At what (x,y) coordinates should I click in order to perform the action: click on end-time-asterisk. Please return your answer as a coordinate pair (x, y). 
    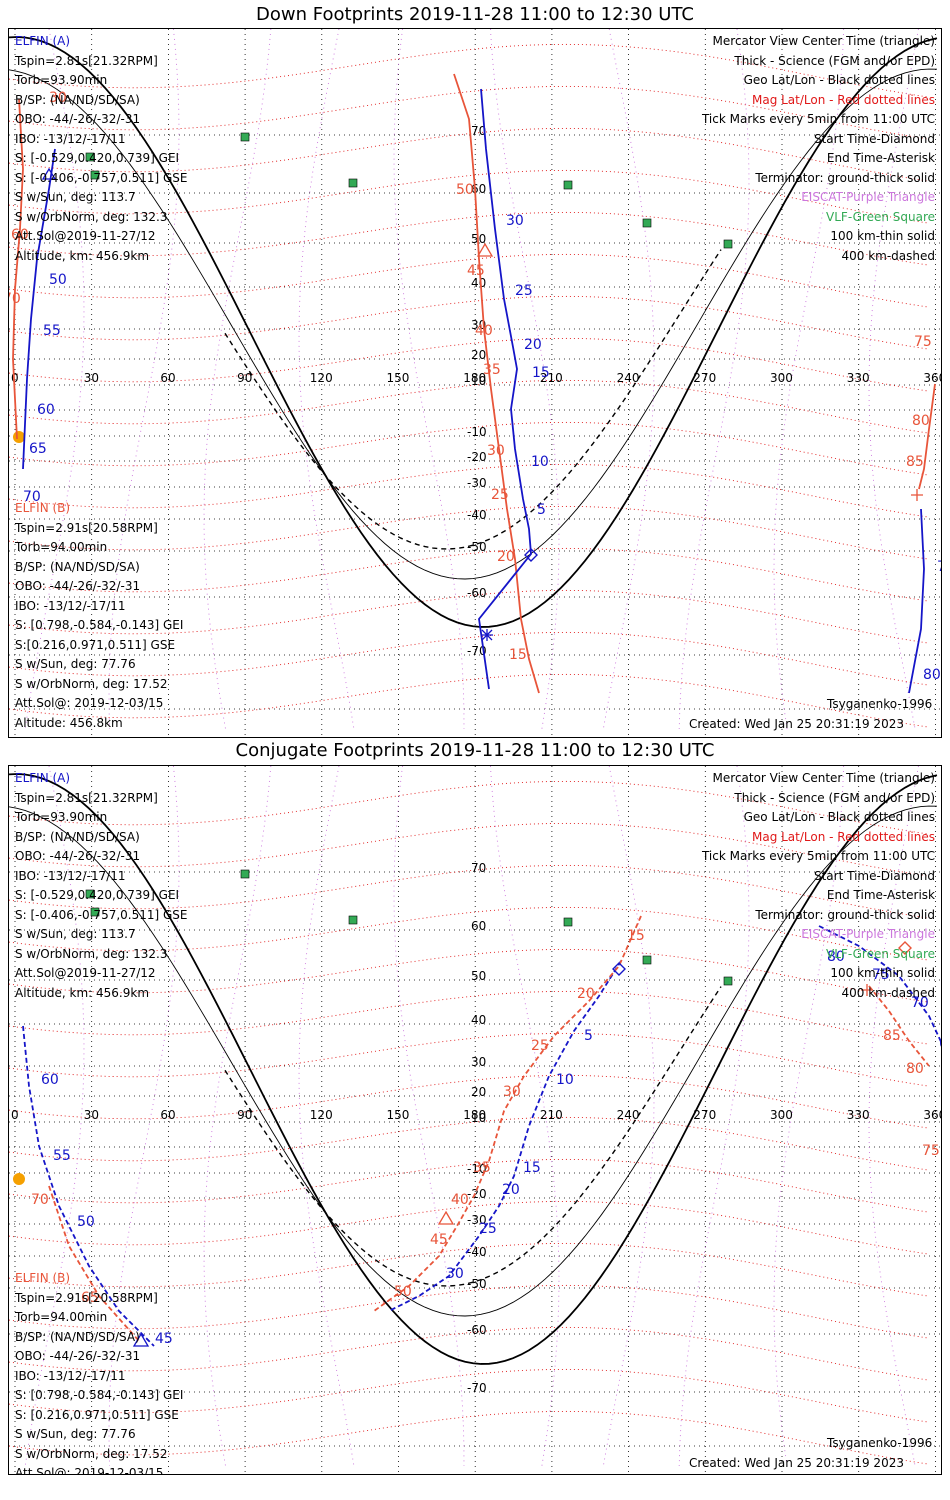
    Looking at the image, I should click on (917, 495).